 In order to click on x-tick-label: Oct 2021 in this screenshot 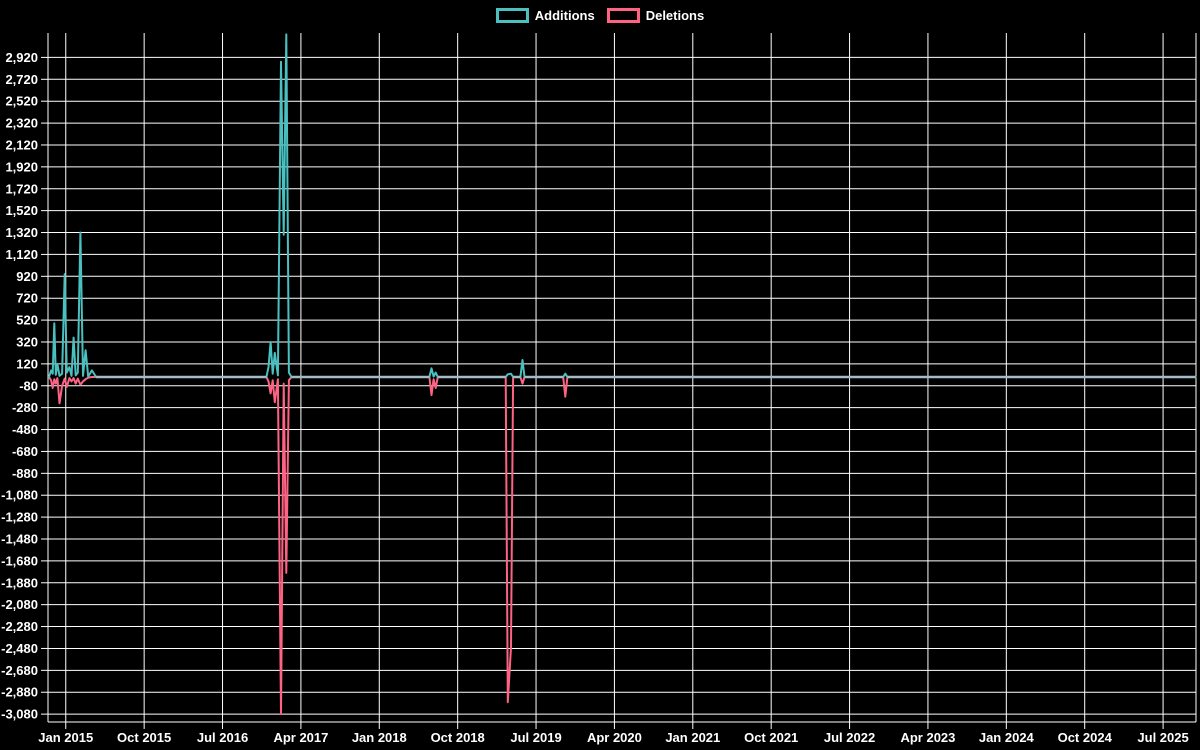, I will do `click(771, 737)`.